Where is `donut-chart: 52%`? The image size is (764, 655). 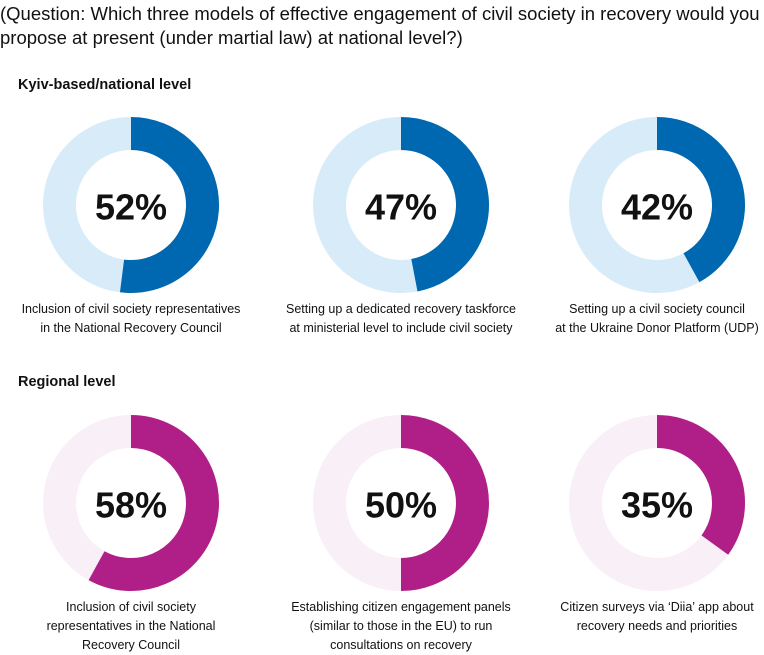 donut-chart: 52% is located at coordinates (131, 205).